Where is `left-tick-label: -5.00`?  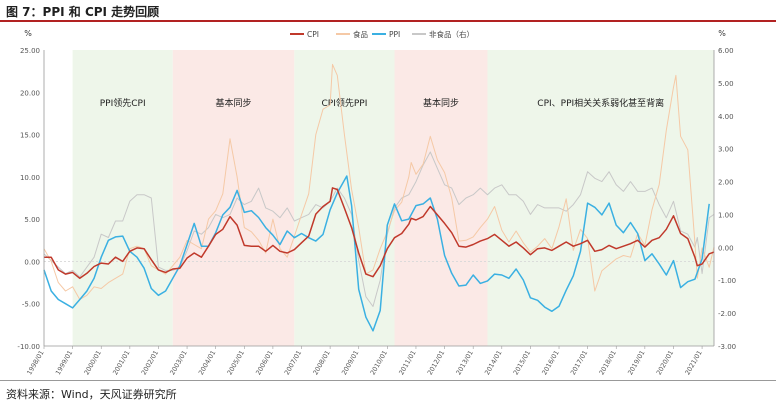
left-tick-label: -5.00 is located at coordinates (31, 305).